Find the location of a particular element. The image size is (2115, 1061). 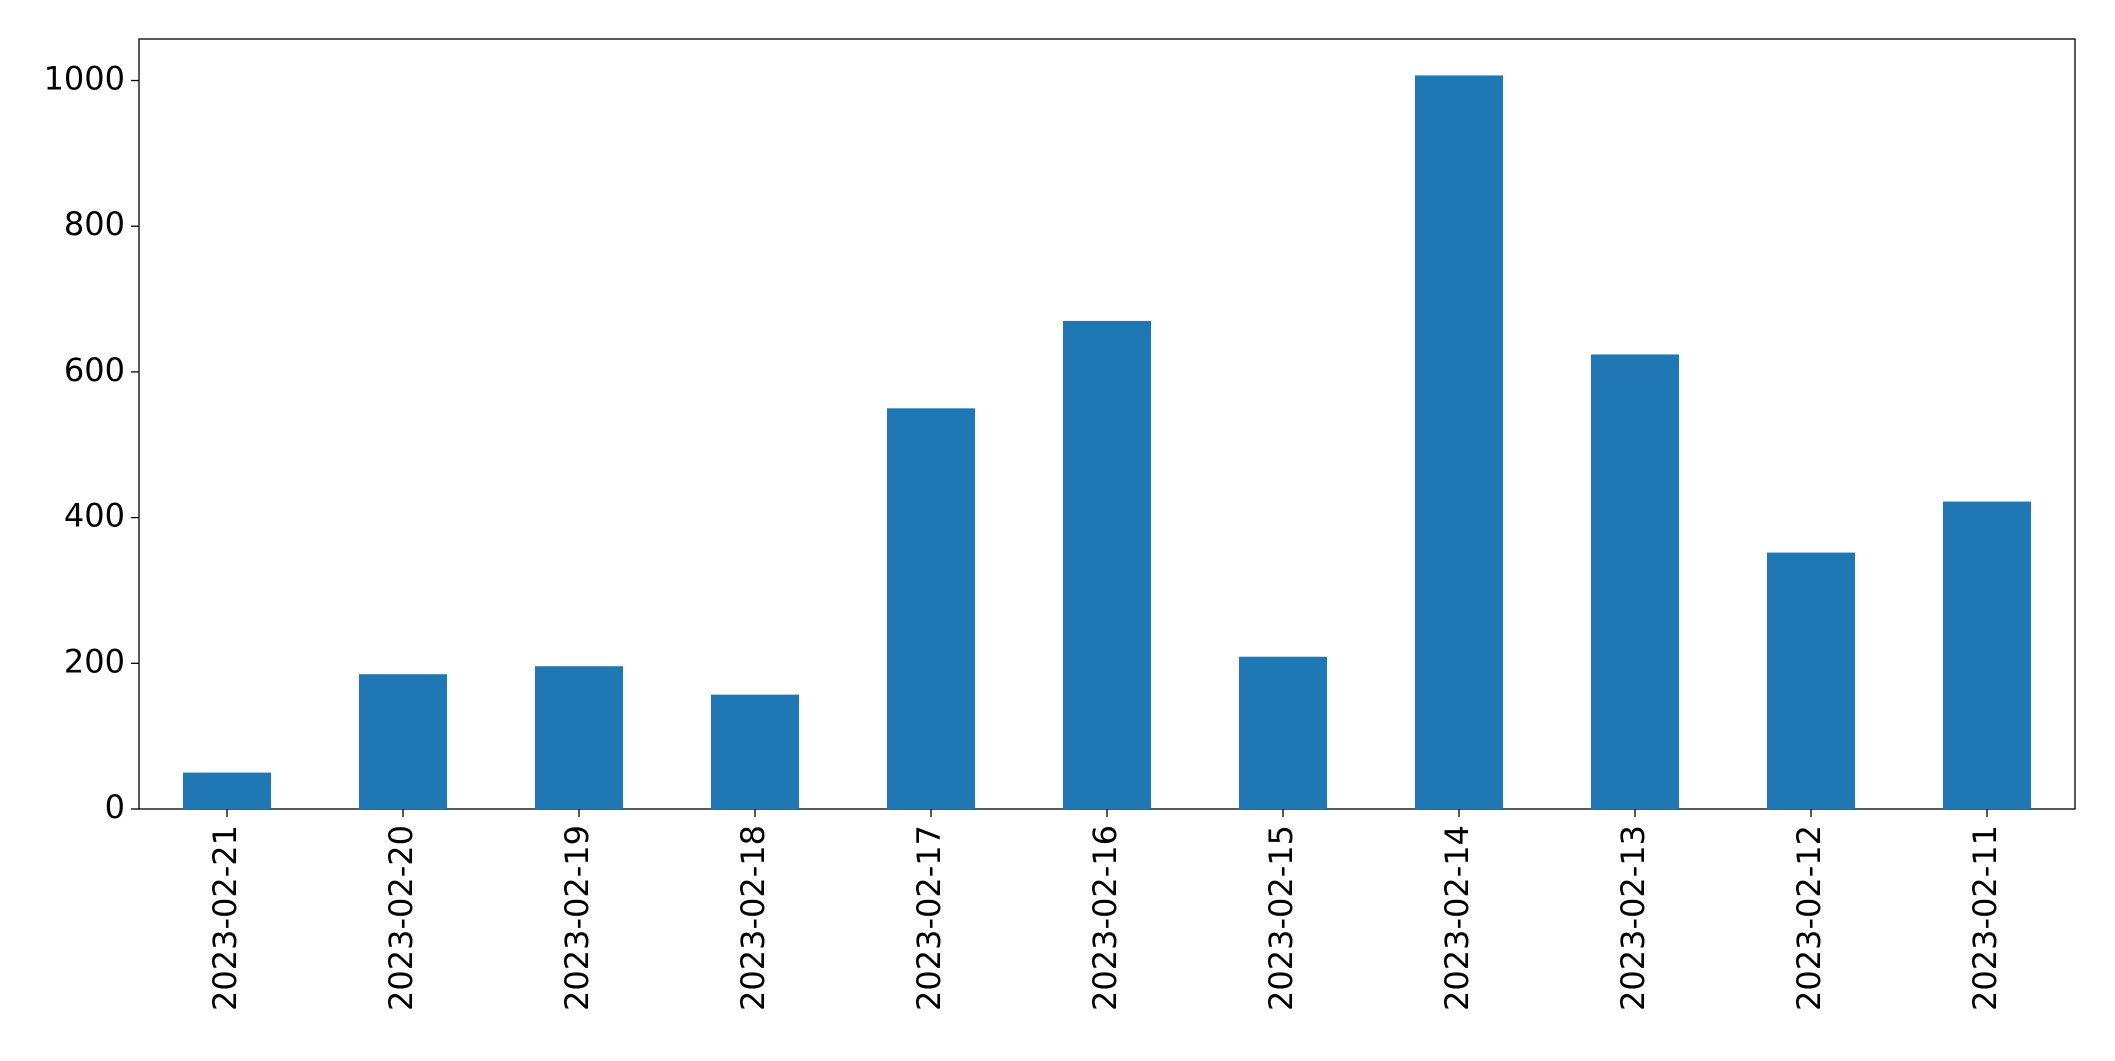

x-tick-label: 2023-02-19 is located at coordinates (577, 918).